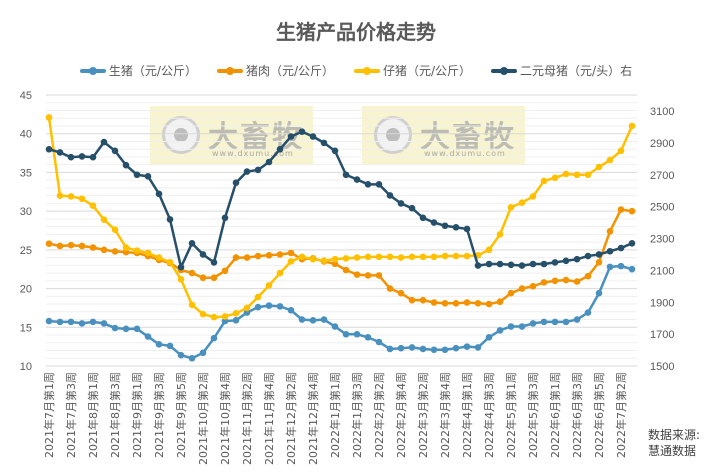 The image size is (712, 476). What do you see at coordinates (138, 70) in the screenshot?
I see `legend-item-live-pig: 生猪（元/公斤）` at bounding box center [138, 70].